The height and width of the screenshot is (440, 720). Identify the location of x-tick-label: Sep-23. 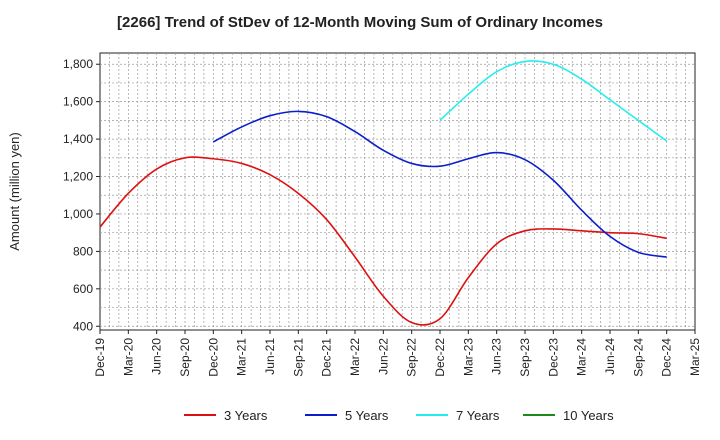
(525, 357).